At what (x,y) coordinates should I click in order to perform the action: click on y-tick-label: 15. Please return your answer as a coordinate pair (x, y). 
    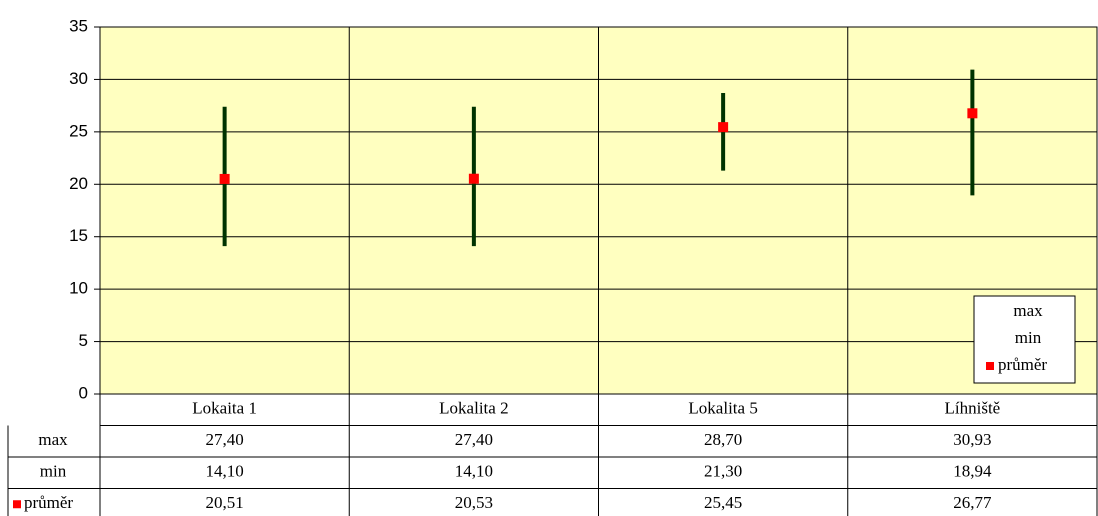
    Looking at the image, I should click on (78, 235).